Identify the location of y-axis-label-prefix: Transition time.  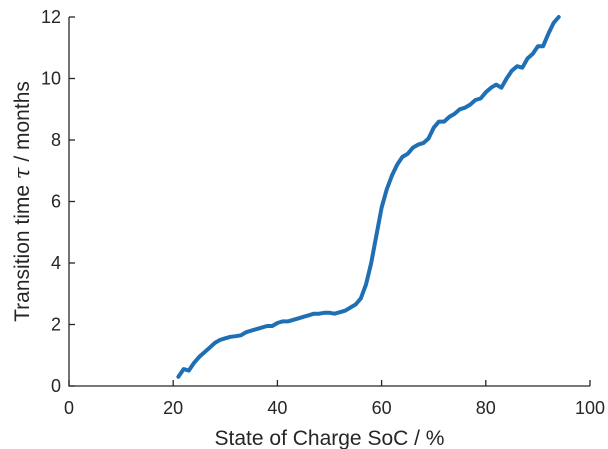
(22, 250).